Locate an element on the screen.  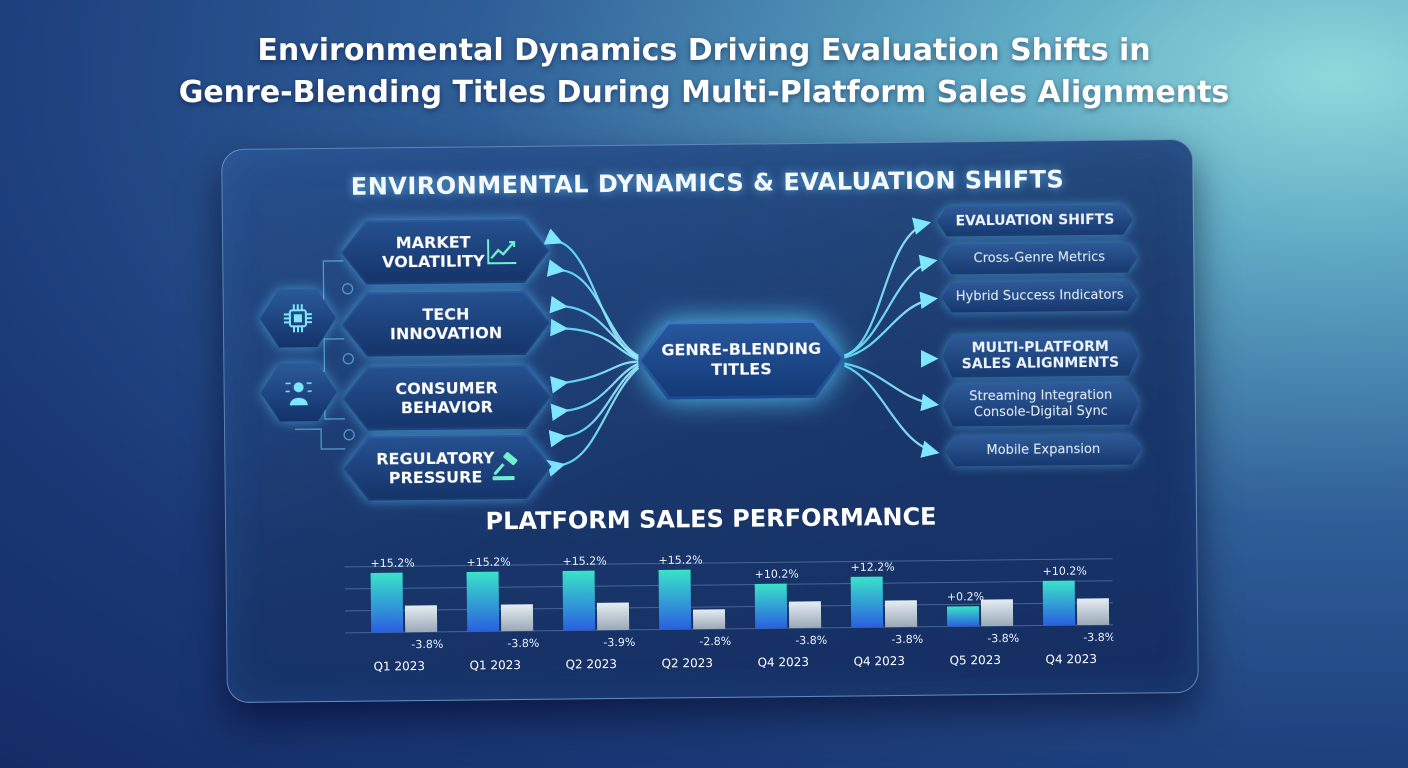
driver-market-volatility-line2: VOLATILITY is located at coordinates (433, 261).